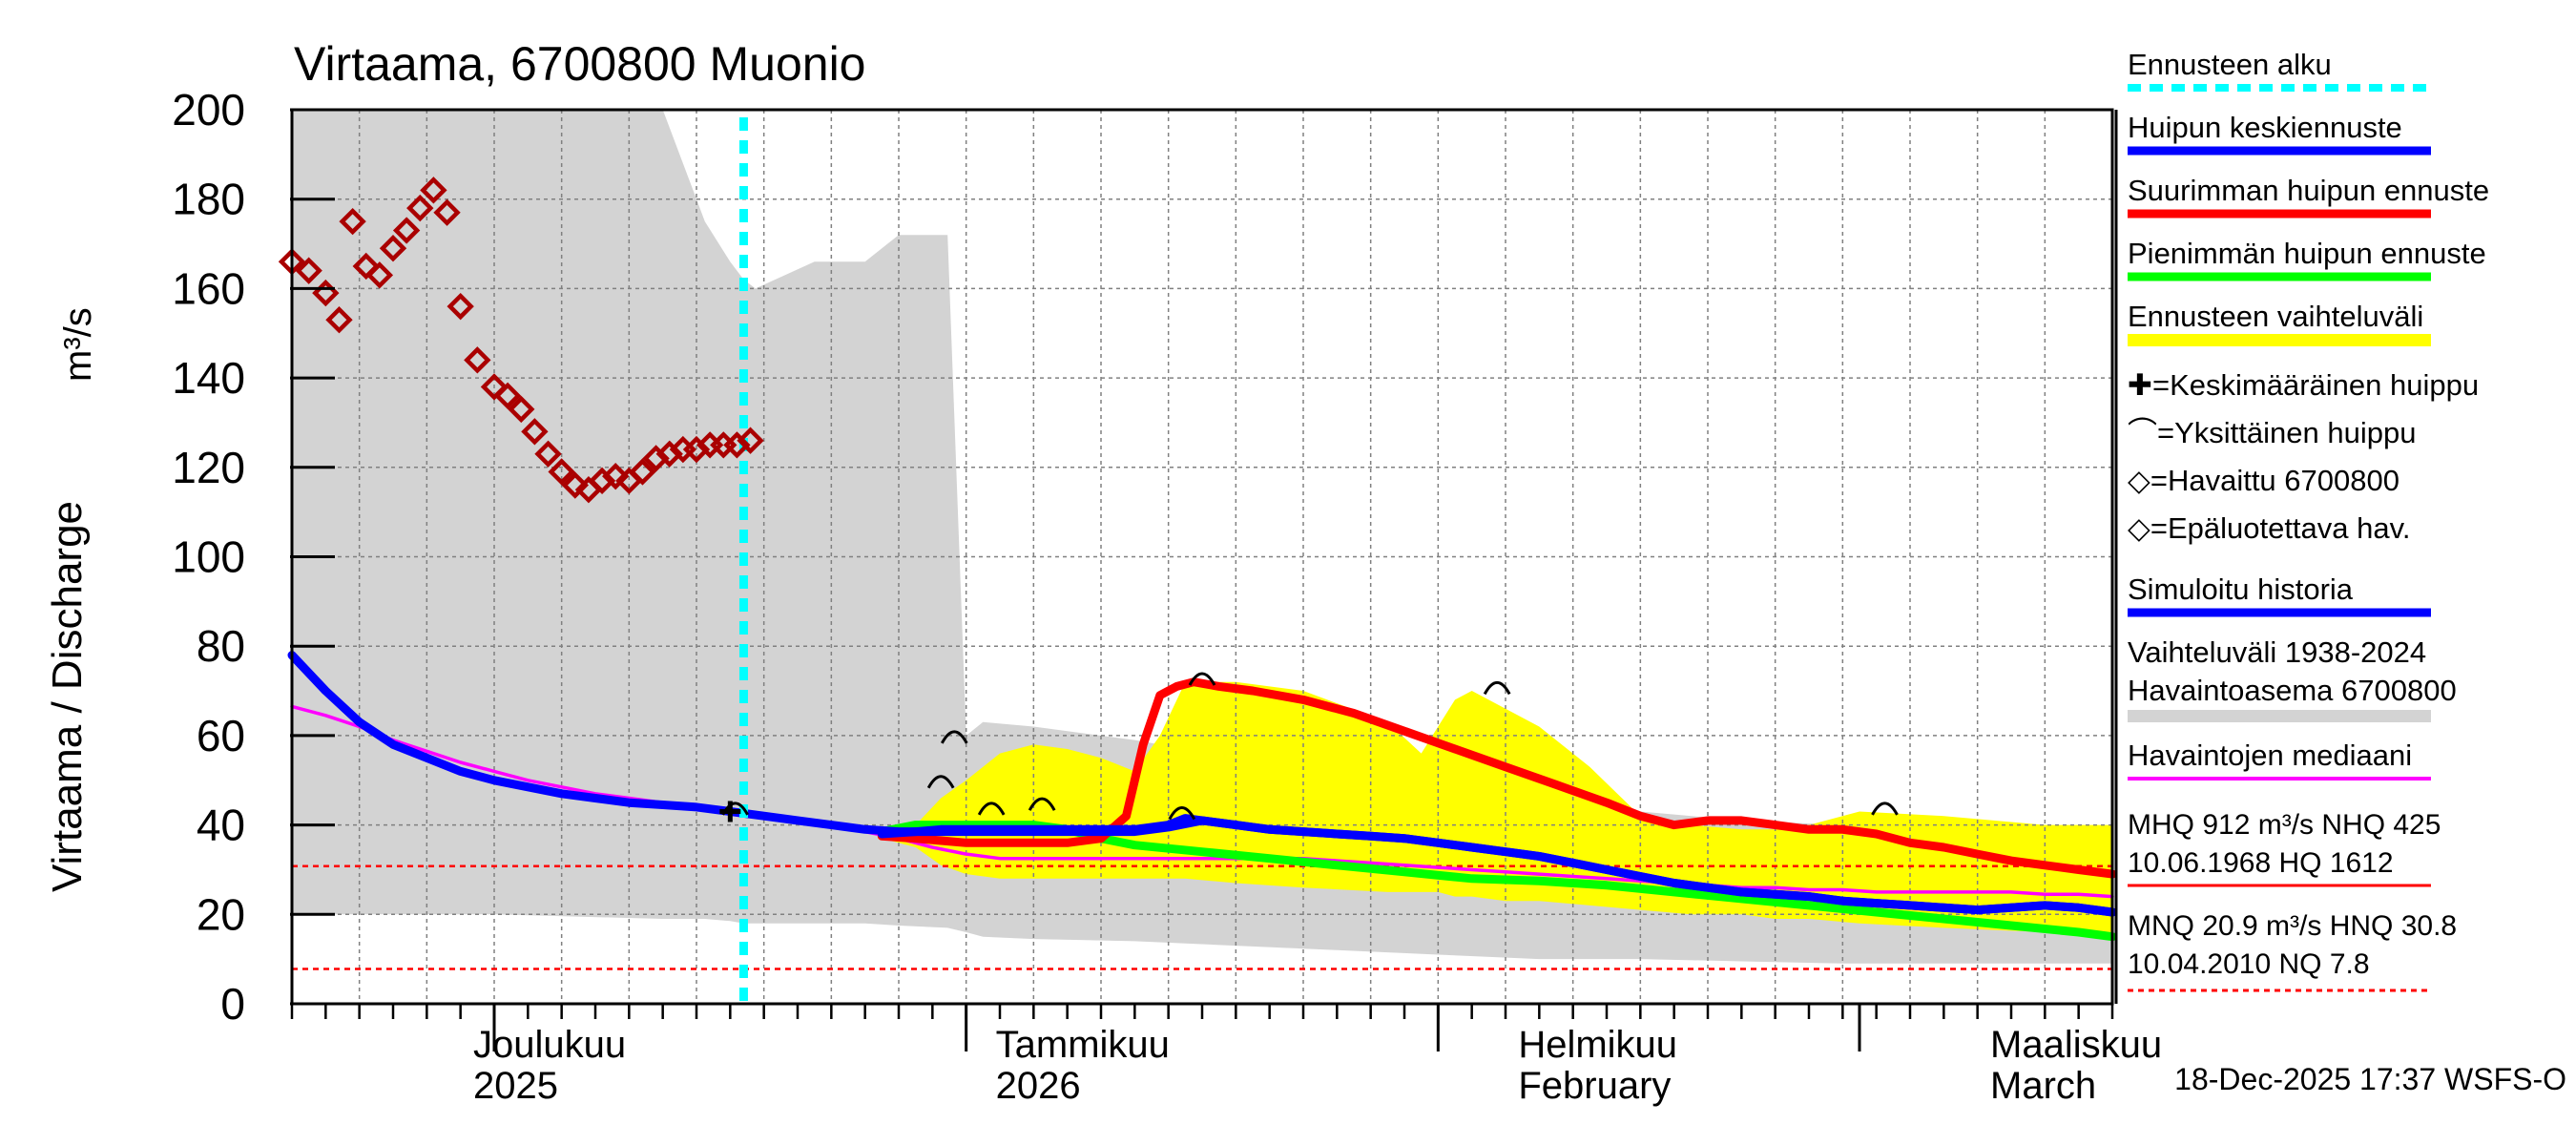 The height and width of the screenshot is (1145, 2576). What do you see at coordinates (2076, 1045) in the screenshot?
I see `month-label-4-line1: Maaliskuu` at bounding box center [2076, 1045].